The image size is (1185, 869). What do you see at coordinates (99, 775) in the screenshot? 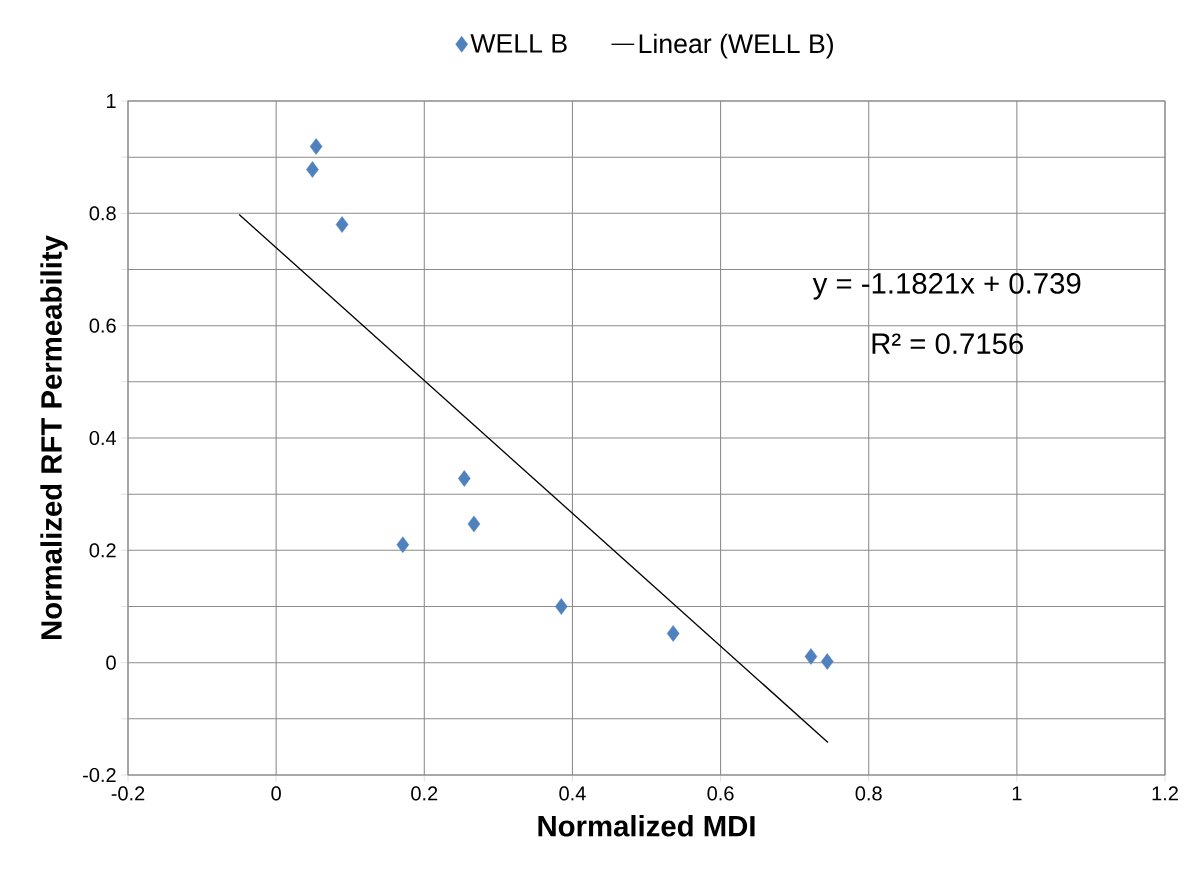
I see `y-tick-label: -0.2` at bounding box center [99, 775].